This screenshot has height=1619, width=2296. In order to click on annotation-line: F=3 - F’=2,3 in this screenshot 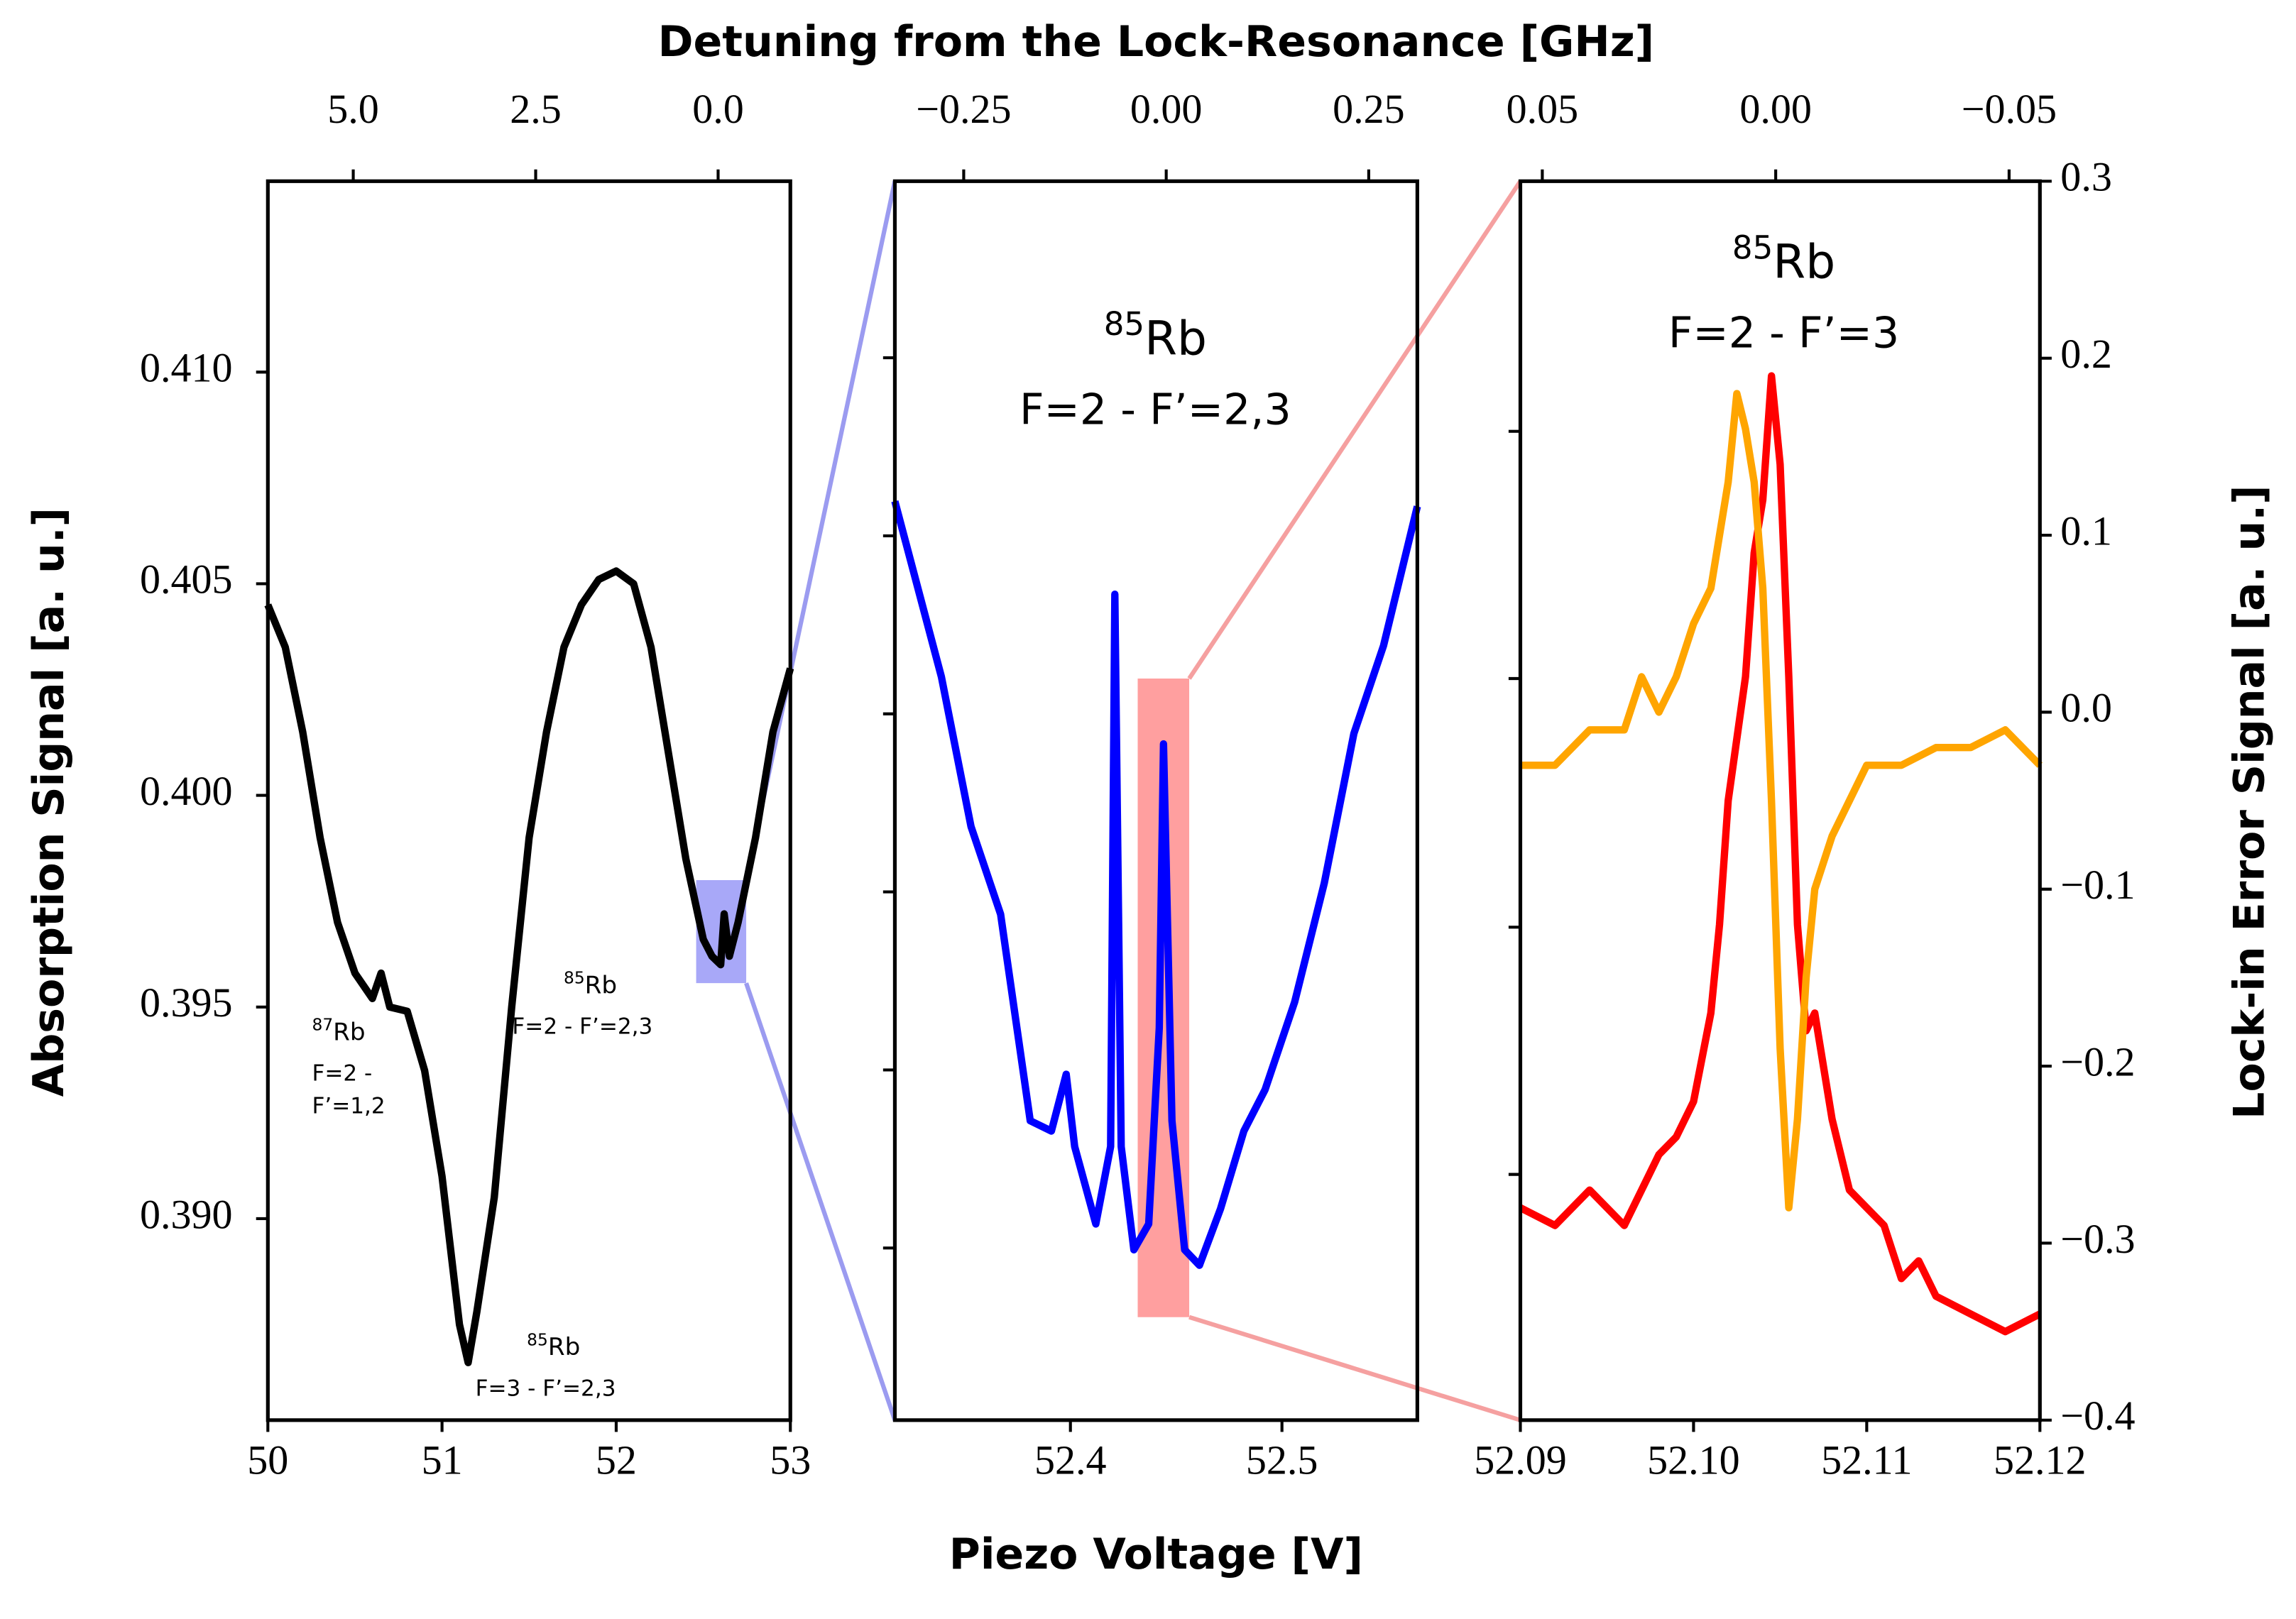, I will do `click(546, 1388)`.